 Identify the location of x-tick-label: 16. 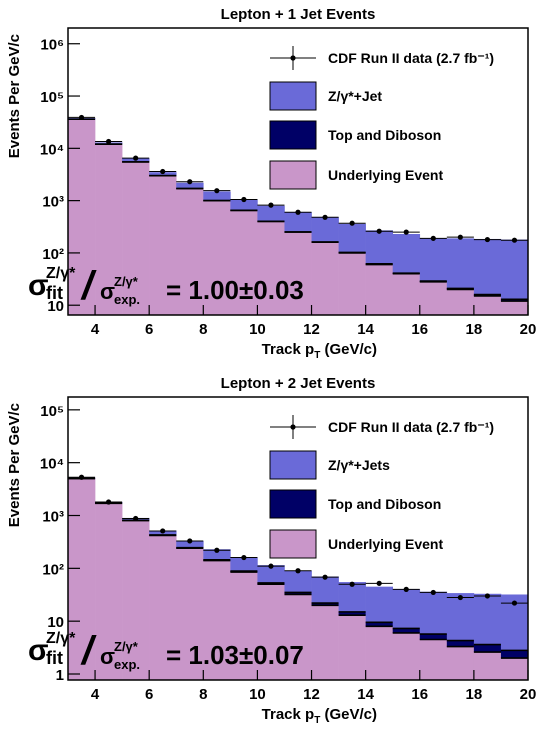
(419, 329).